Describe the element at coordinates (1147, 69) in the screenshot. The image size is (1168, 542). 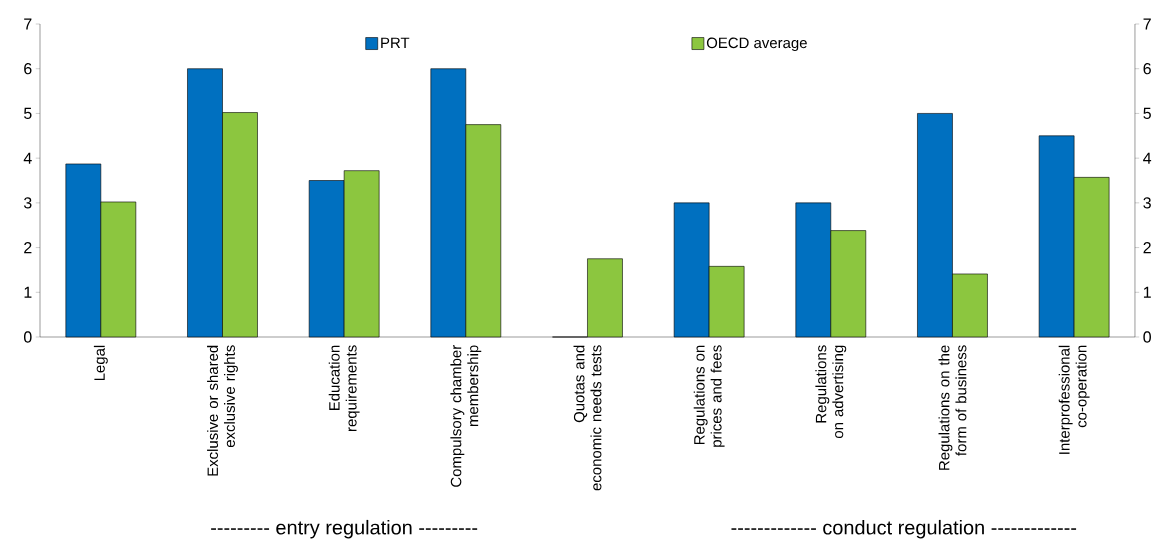
I see `y-tick-label: 6` at that location.